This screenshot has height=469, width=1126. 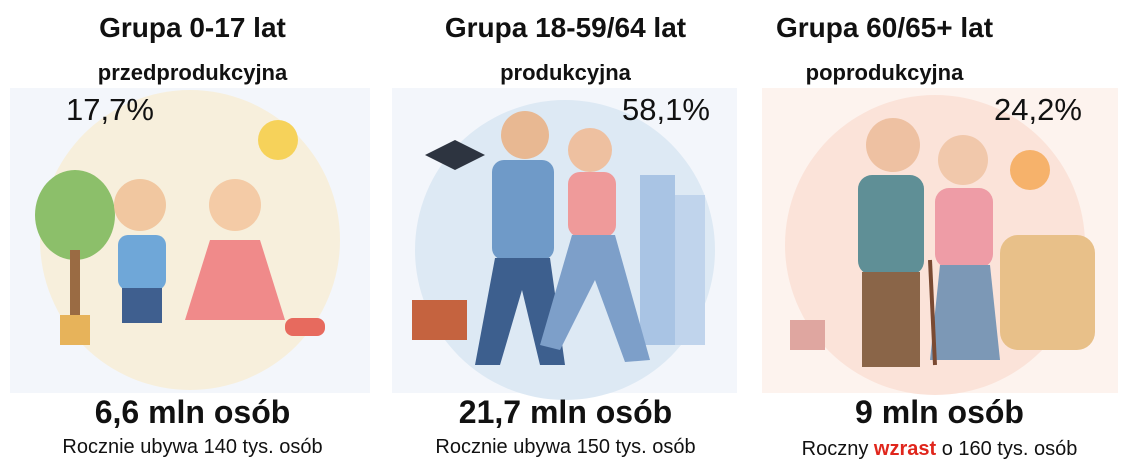 I want to click on graduation-cap, so click(x=455, y=155).